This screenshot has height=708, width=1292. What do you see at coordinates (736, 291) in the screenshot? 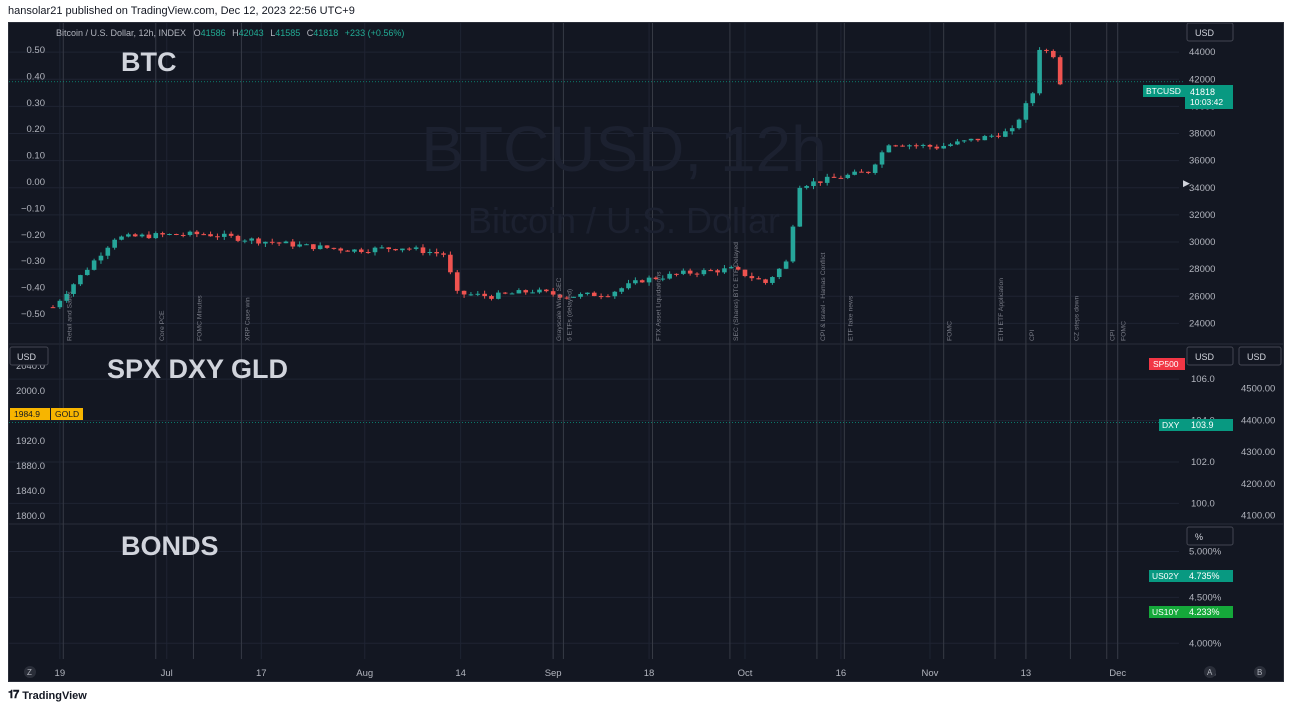
I see `event-annotation: SEC (Shares) BTC ETF Delayed` at bounding box center [736, 291].